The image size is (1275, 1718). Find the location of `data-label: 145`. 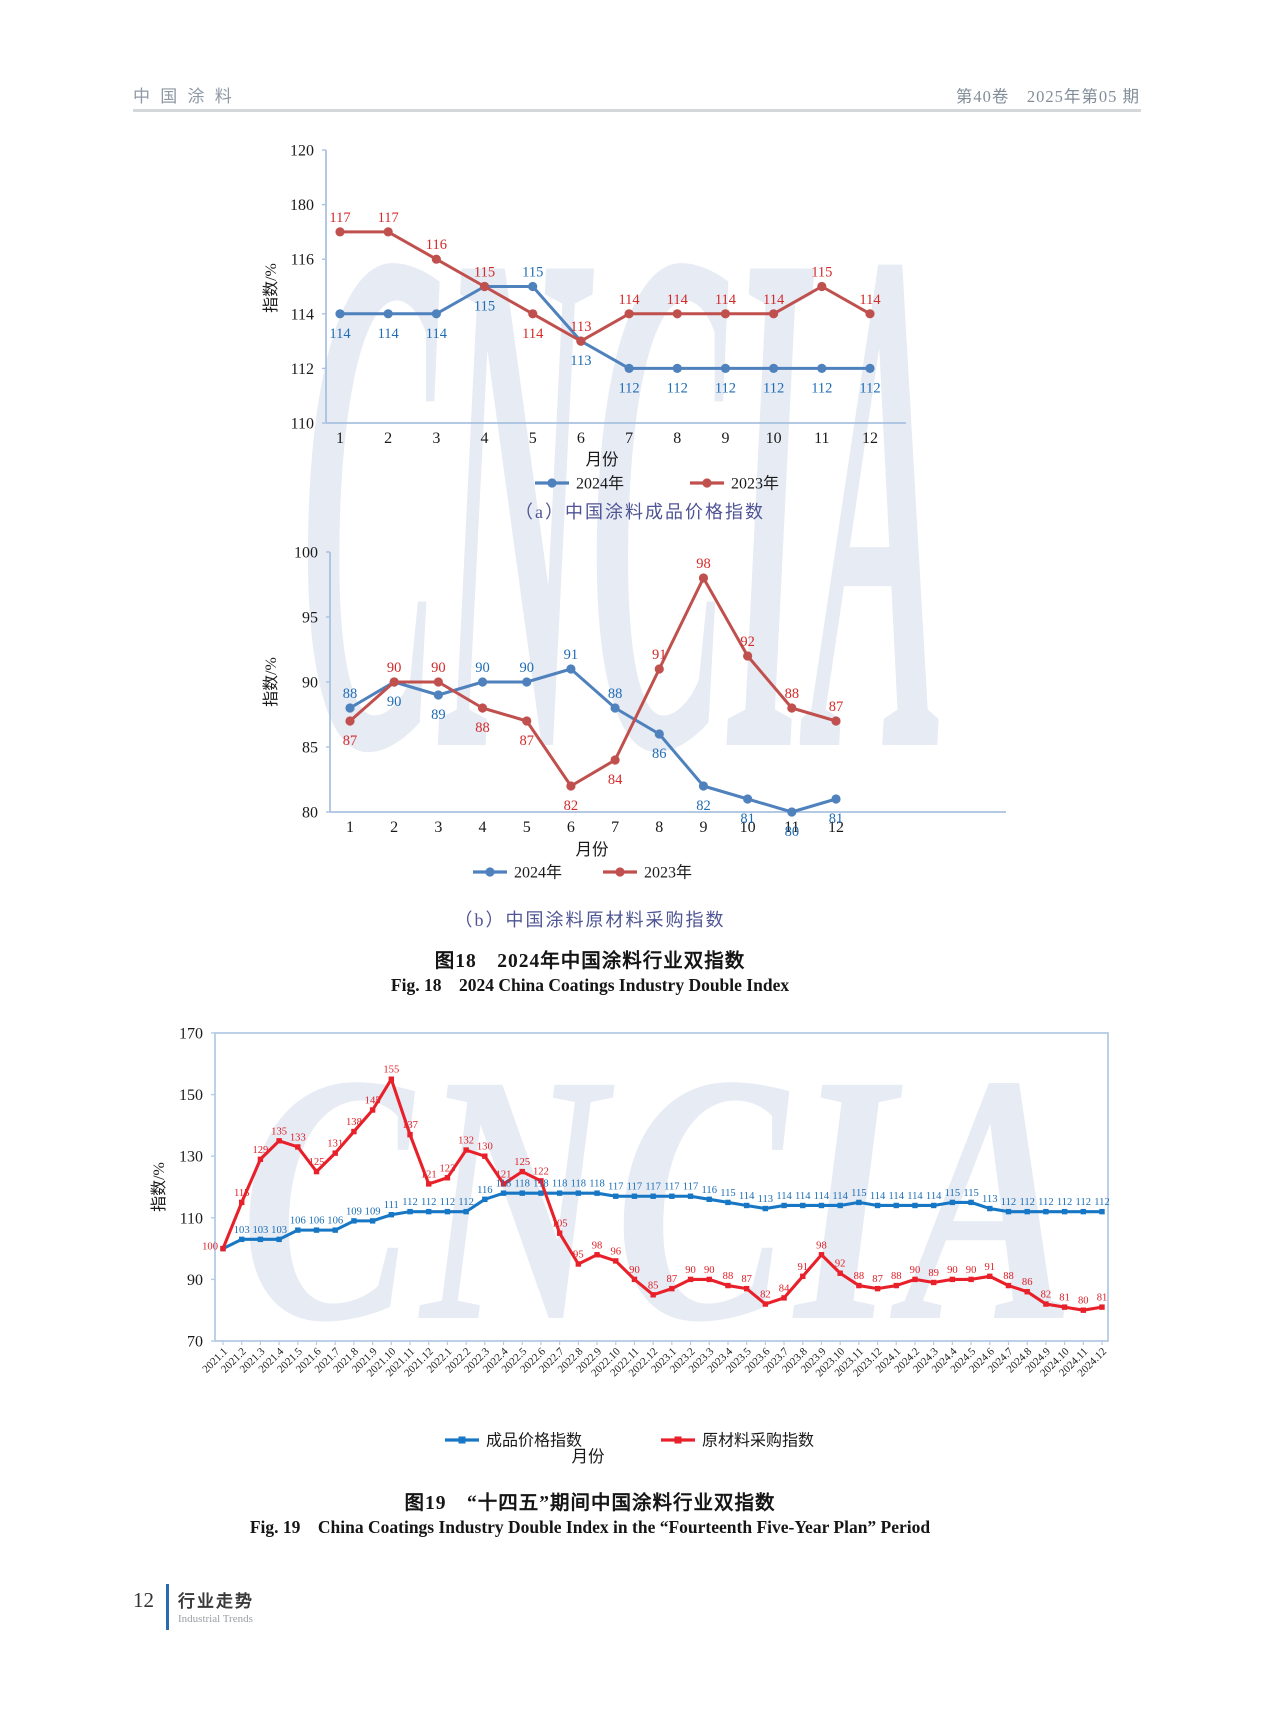

data-label: 145 is located at coordinates (373, 1101).